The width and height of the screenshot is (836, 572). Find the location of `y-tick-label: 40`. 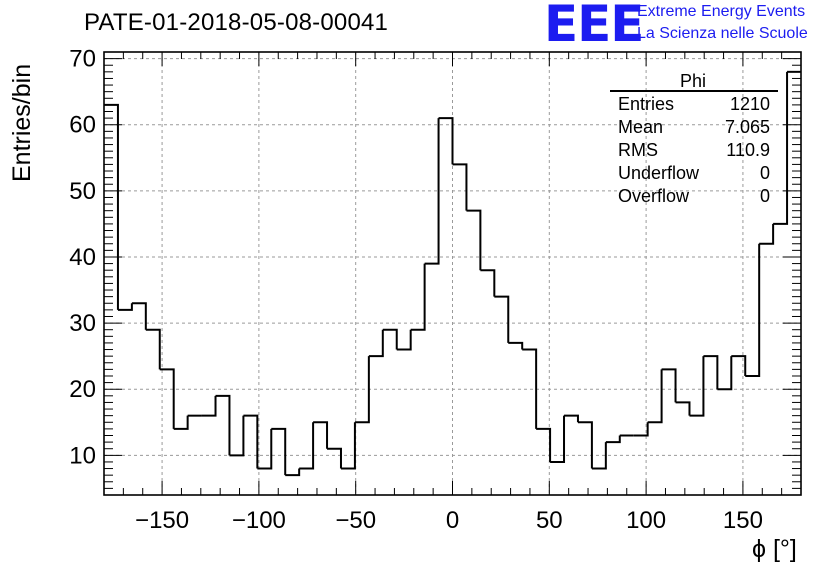

y-tick-label: 40 is located at coordinates (82, 257).